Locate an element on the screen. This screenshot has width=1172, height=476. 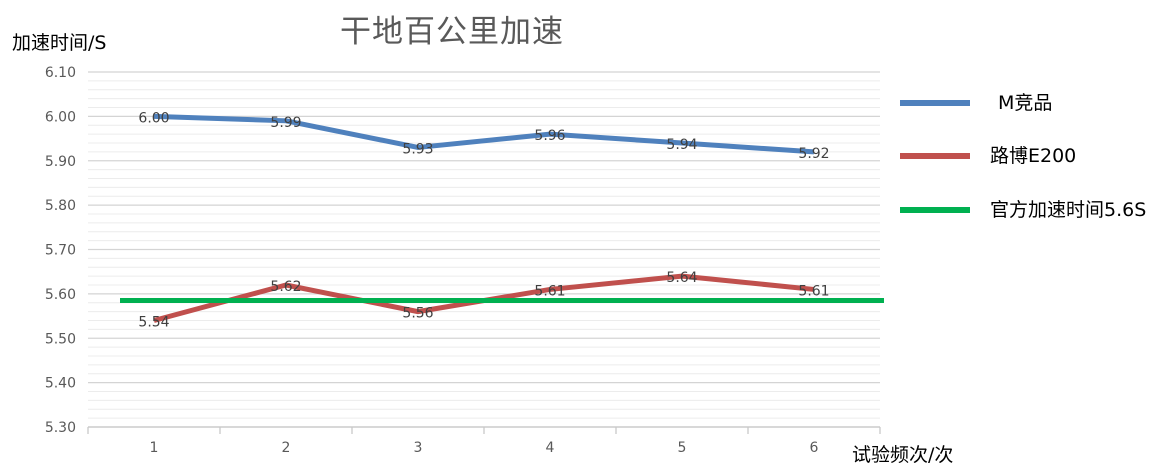
x-tick-label: 5 is located at coordinates (682, 448).